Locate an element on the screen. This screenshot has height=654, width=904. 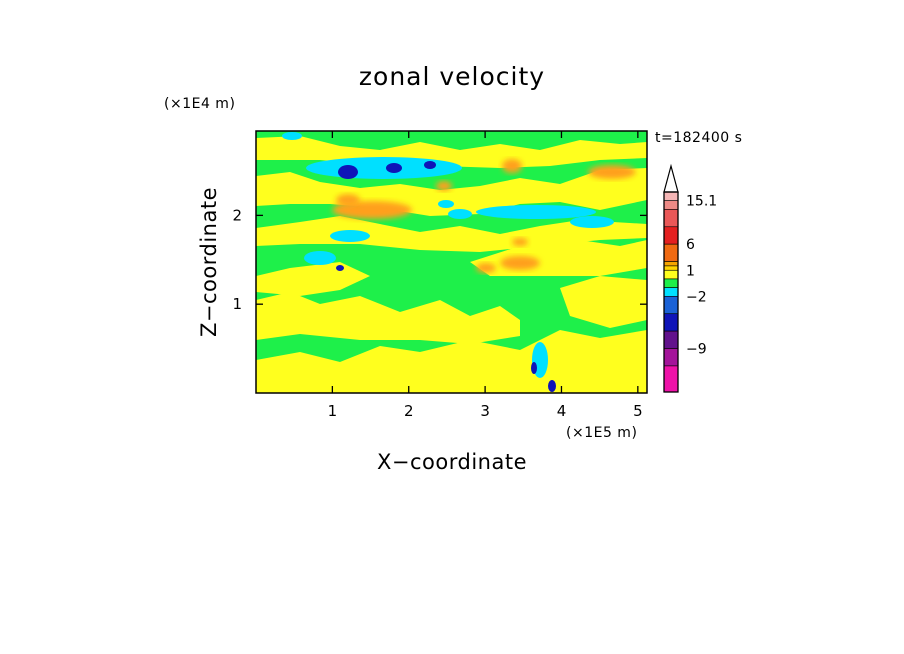
x-tick-label-2: 2 is located at coordinates (409, 411).